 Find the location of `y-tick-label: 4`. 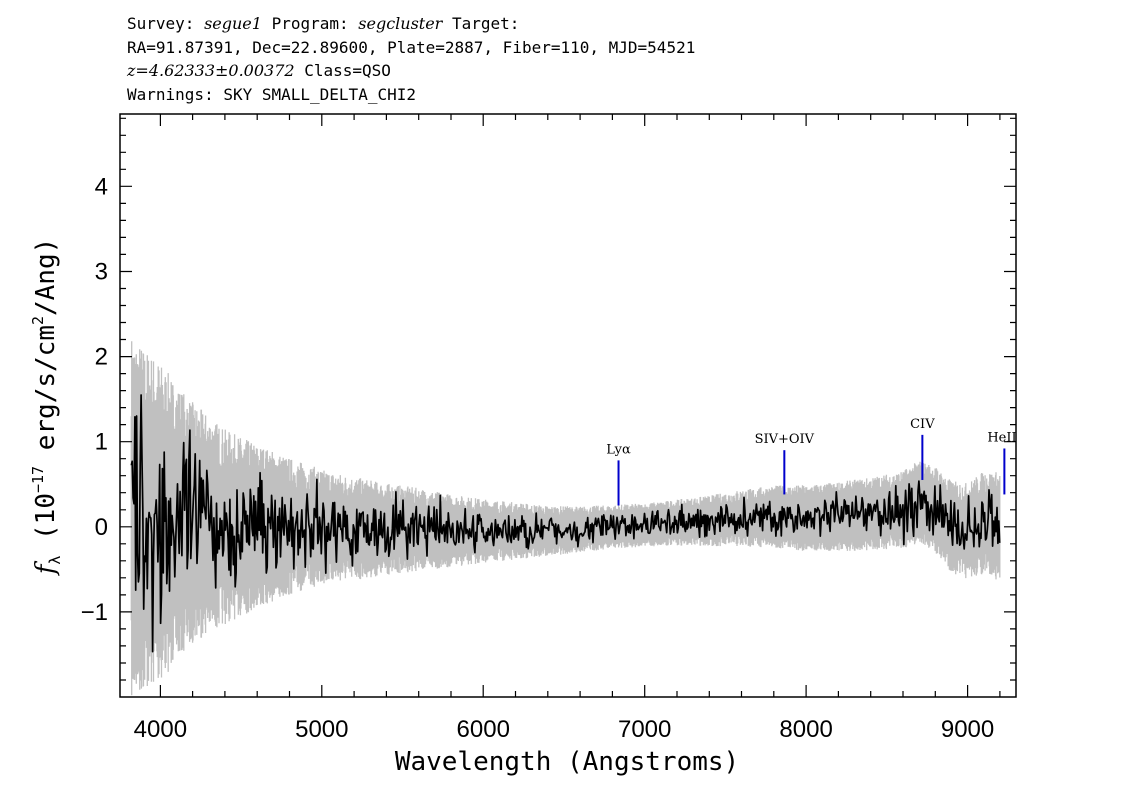

y-tick-label: 4 is located at coordinates (101, 186).